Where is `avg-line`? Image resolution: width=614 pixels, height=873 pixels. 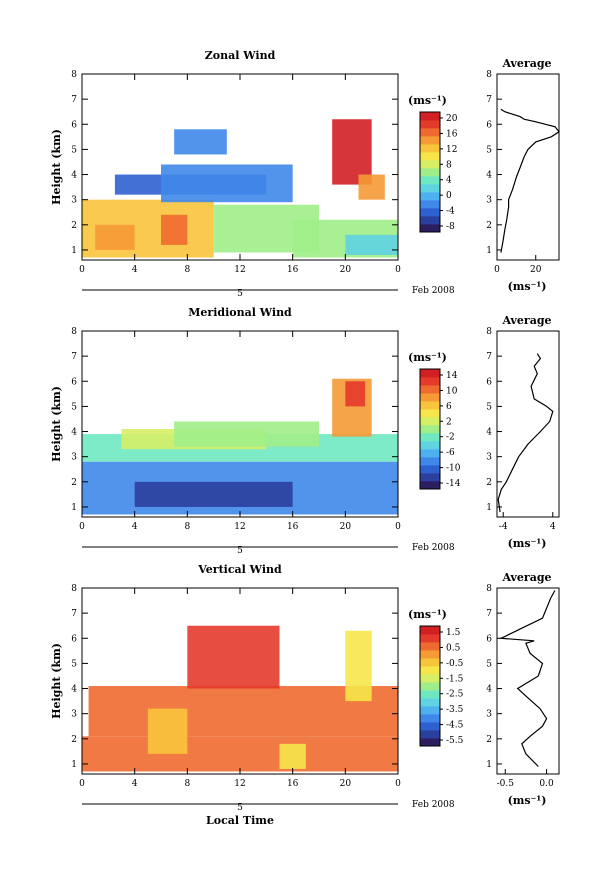
avg-line is located at coordinates (530, 180).